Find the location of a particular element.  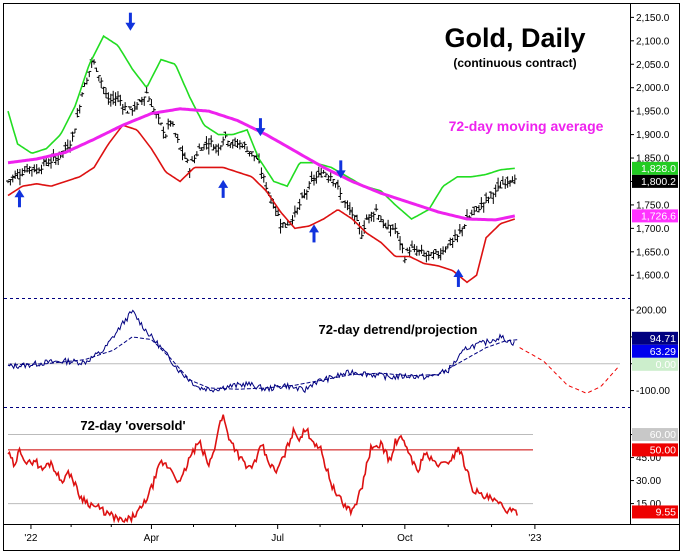

value-label-text: 1,726.6 is located at coordinates (658, 216).